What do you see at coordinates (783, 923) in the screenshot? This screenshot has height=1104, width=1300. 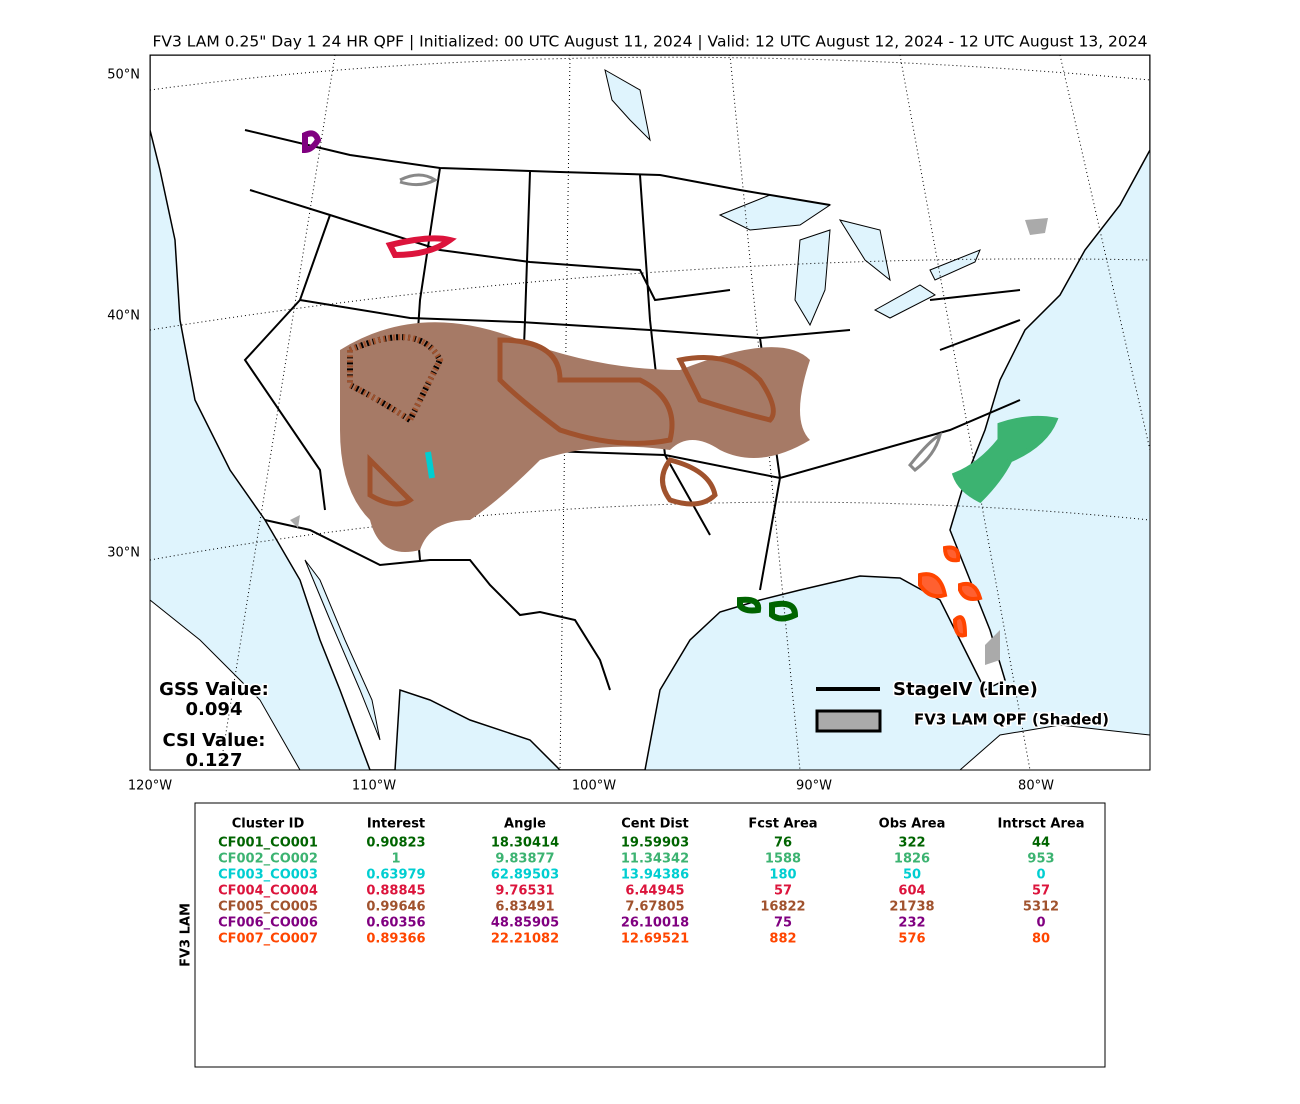 I see `table-cell: 75` at bounding box center [783, 923].